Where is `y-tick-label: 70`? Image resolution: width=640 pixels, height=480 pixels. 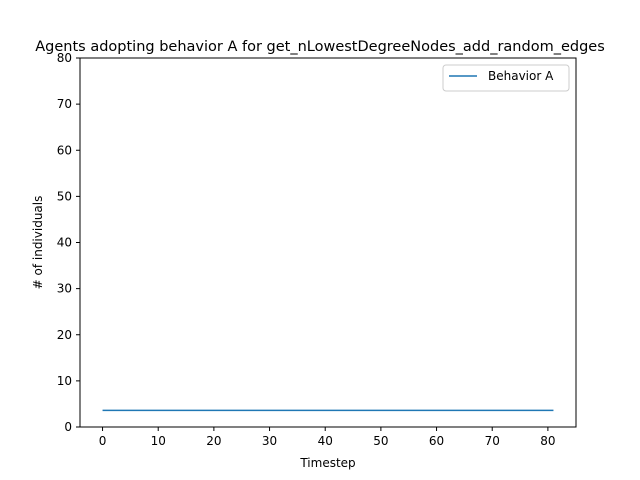
y-tick-label: 70 is located at coordinates (64, 104).